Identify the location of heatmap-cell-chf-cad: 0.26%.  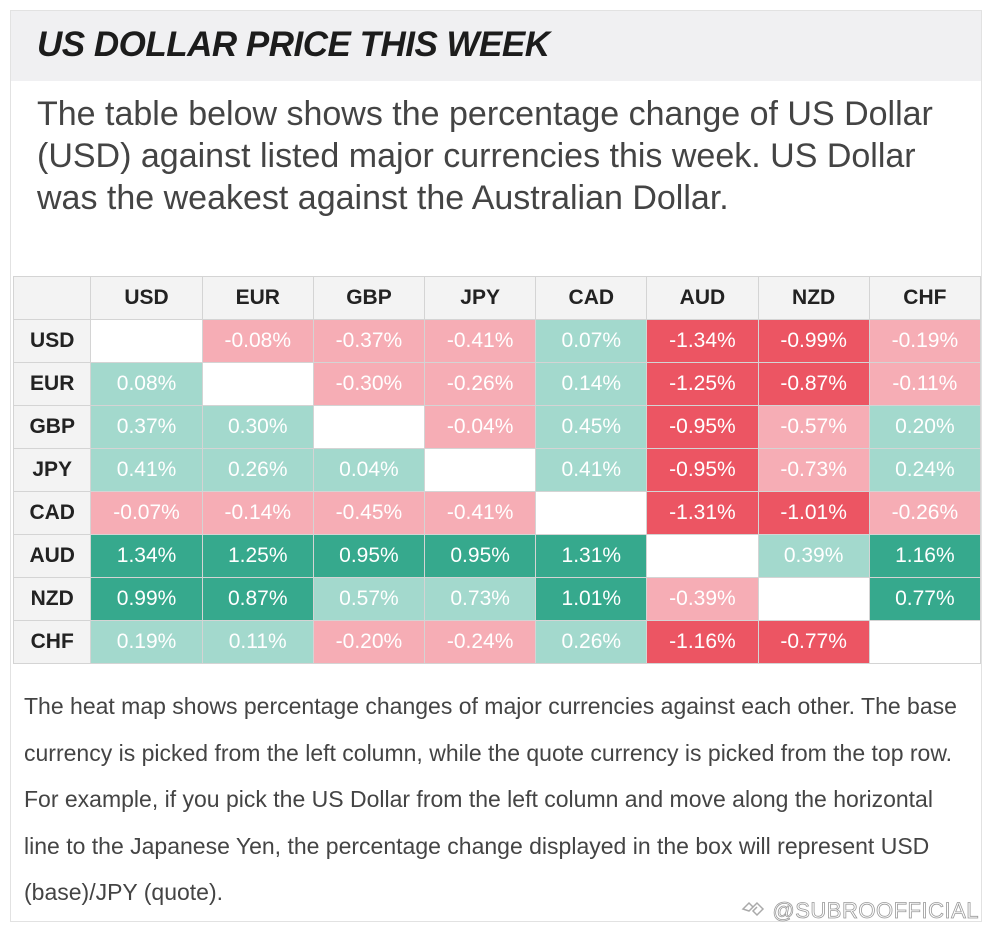
(591, 642).